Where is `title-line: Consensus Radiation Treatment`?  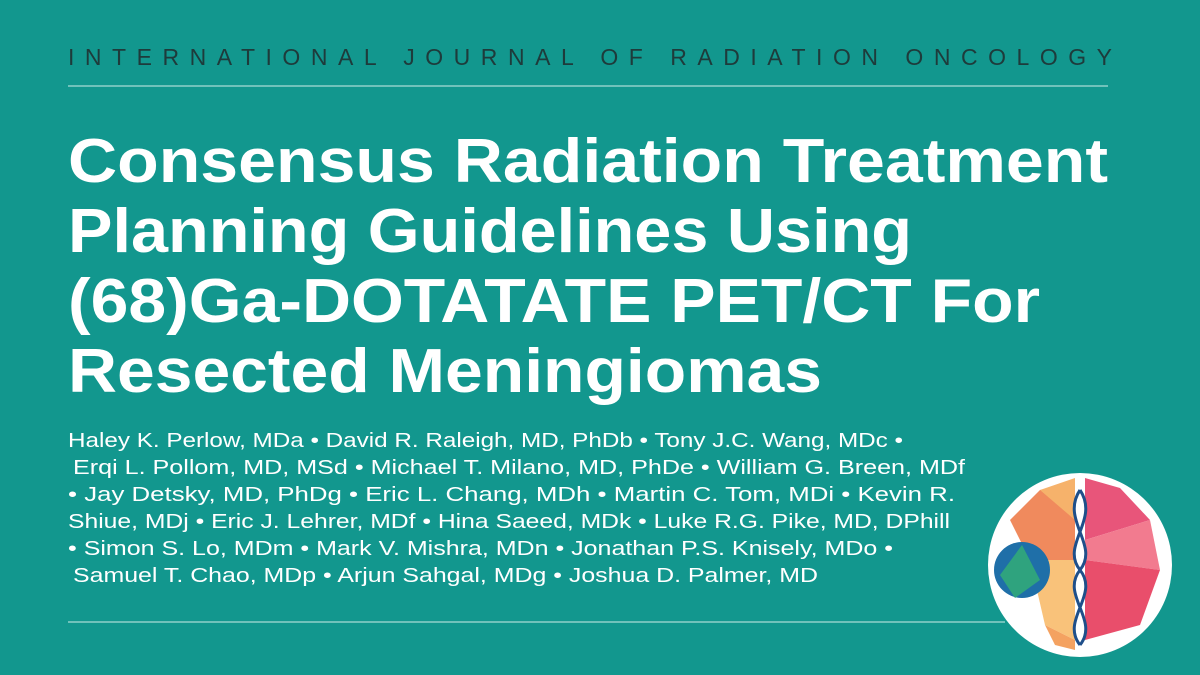
title-line: Consensus Radiation Treatment is located at coordinates (588, 161).